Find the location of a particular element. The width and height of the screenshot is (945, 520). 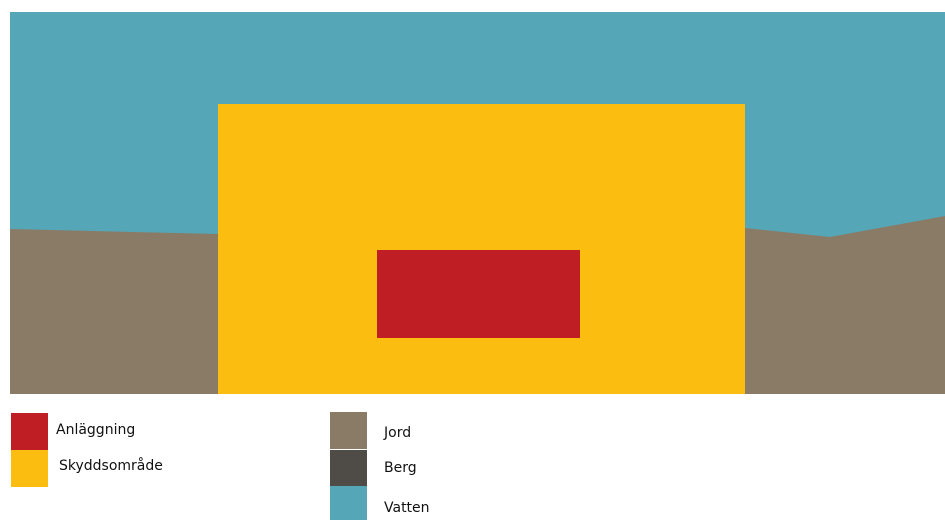

facility is located at coordinates (478, 294).